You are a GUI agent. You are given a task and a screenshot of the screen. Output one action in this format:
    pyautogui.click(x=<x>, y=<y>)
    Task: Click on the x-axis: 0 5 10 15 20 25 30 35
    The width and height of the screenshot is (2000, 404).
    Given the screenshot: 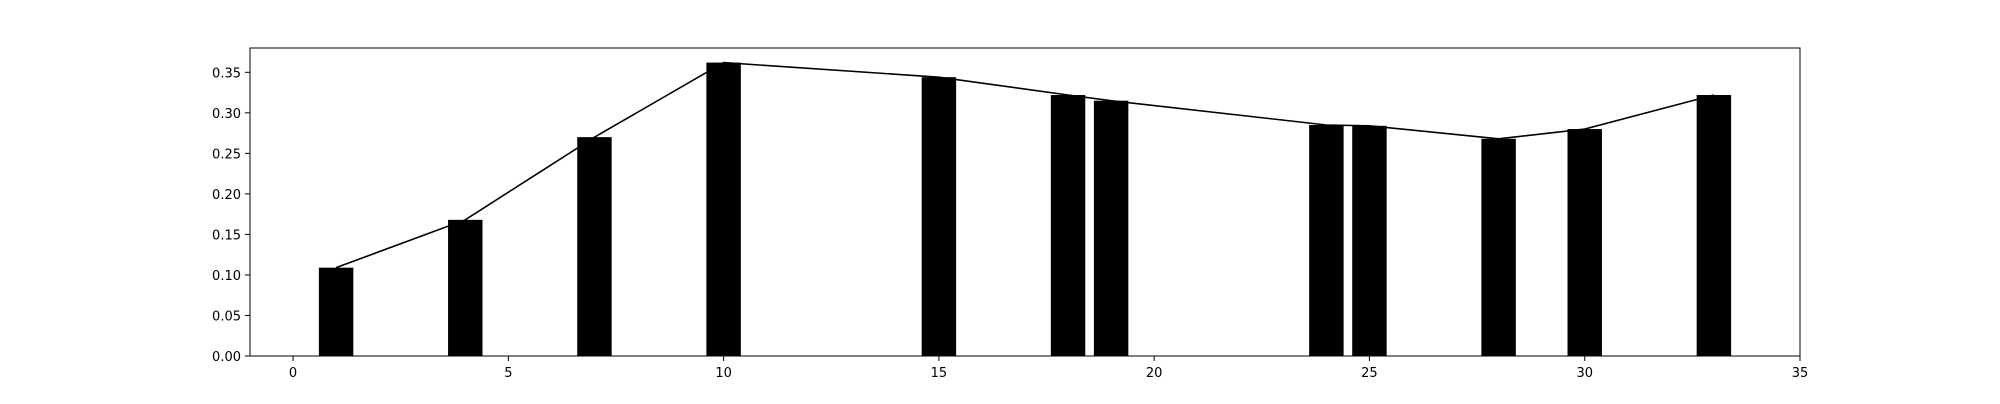 What is the action you would take?
    pyautogui.click(x=1048, y=368)
    